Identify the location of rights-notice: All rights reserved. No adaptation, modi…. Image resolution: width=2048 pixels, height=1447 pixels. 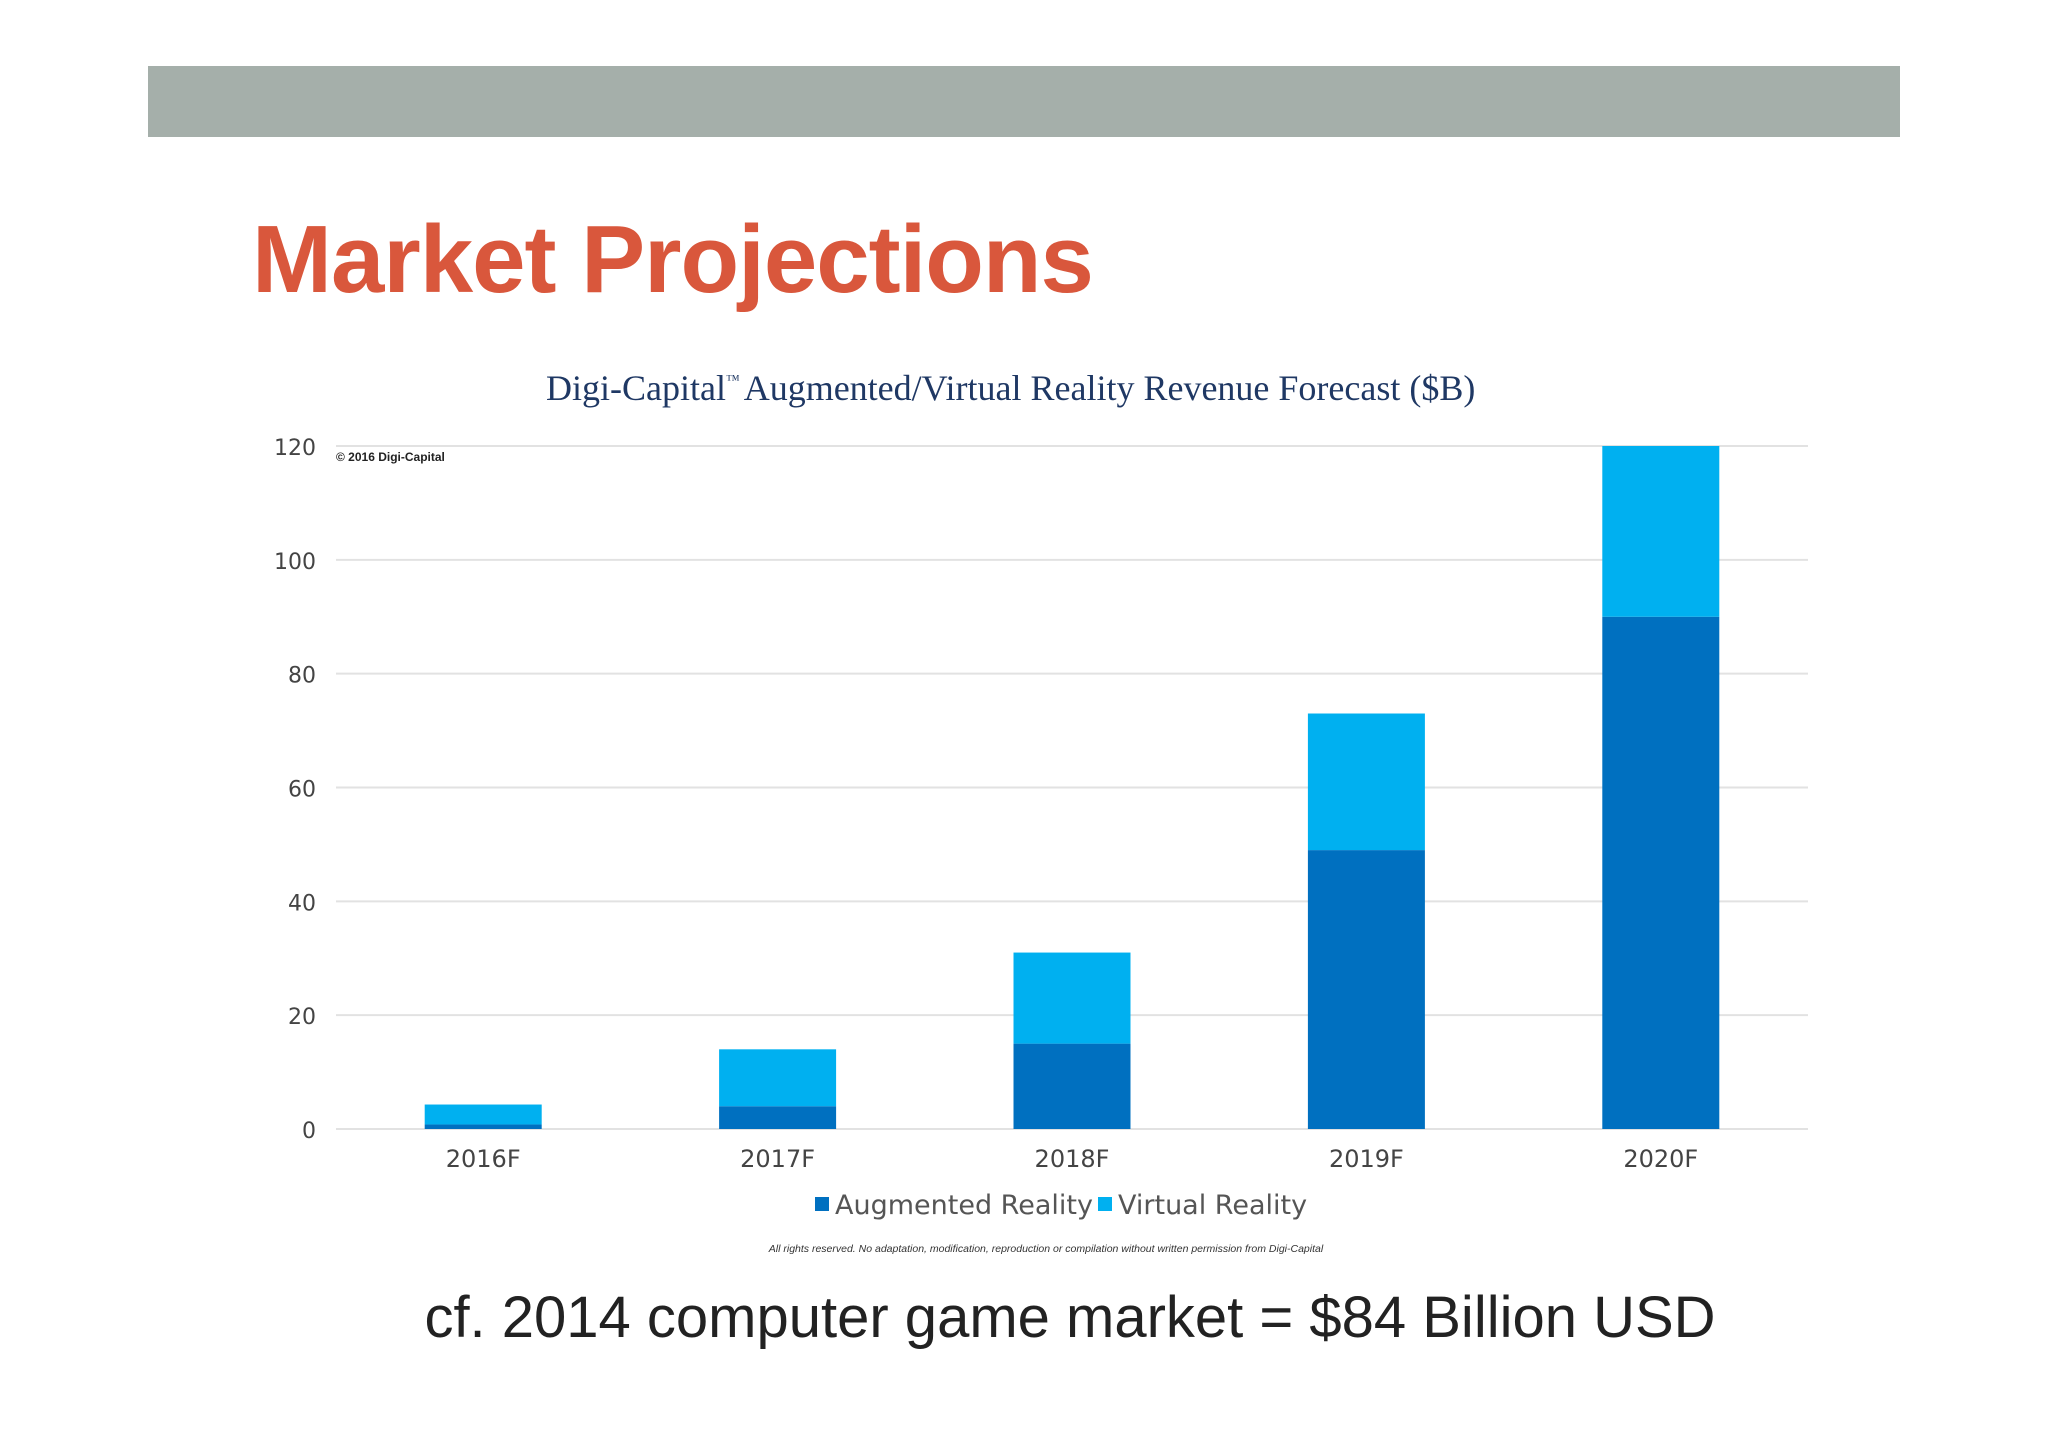
(1046, 1249).